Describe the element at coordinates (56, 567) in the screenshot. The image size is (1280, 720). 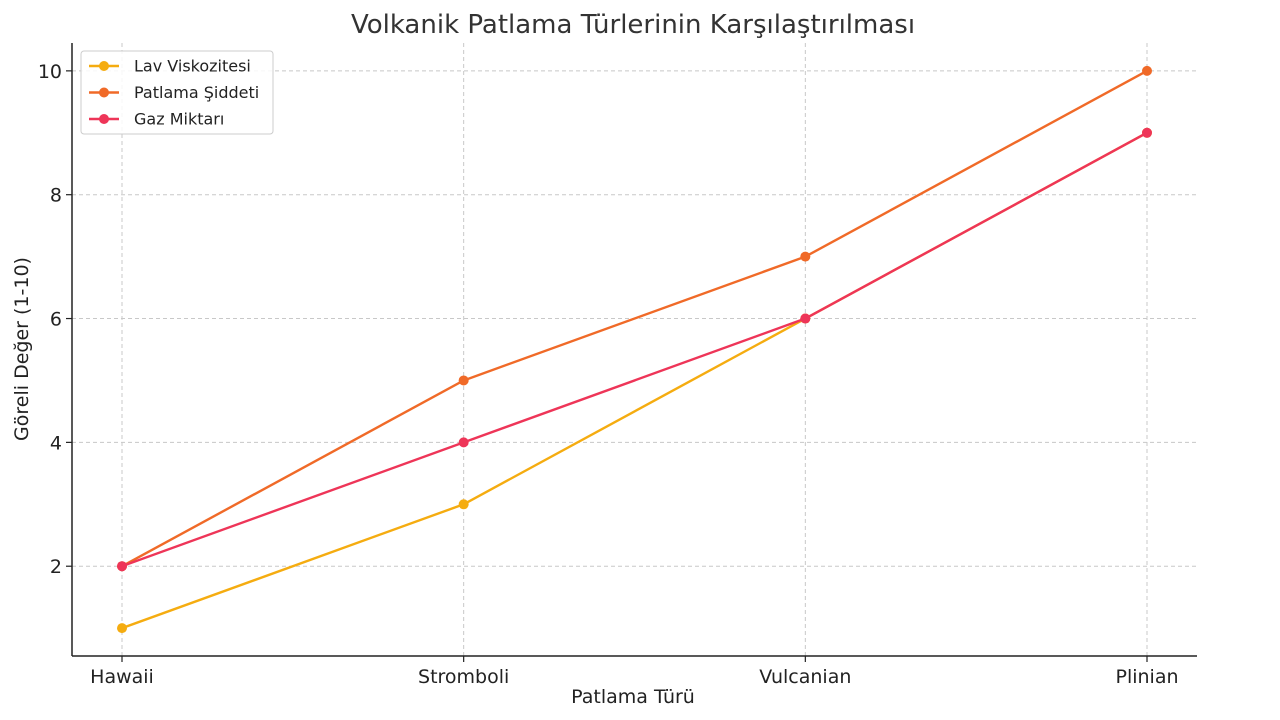
I see `y-tick-label: 2` at that location.